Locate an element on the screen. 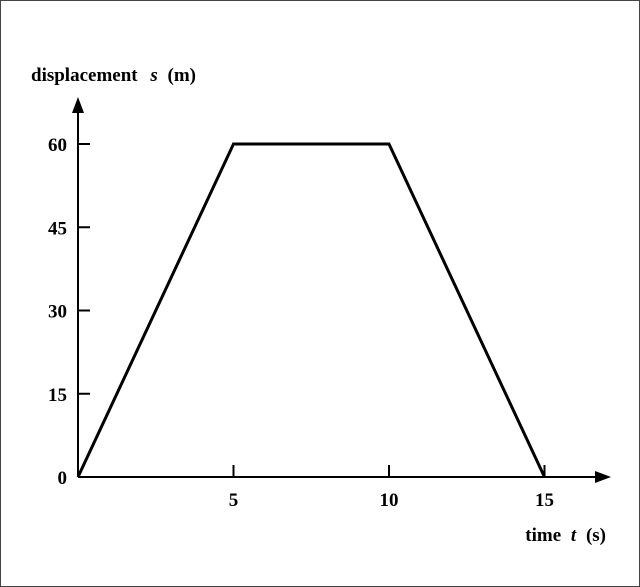 The image size is (640, 587). x-axis-label: time t (s) is located at coordinates (565, 535).